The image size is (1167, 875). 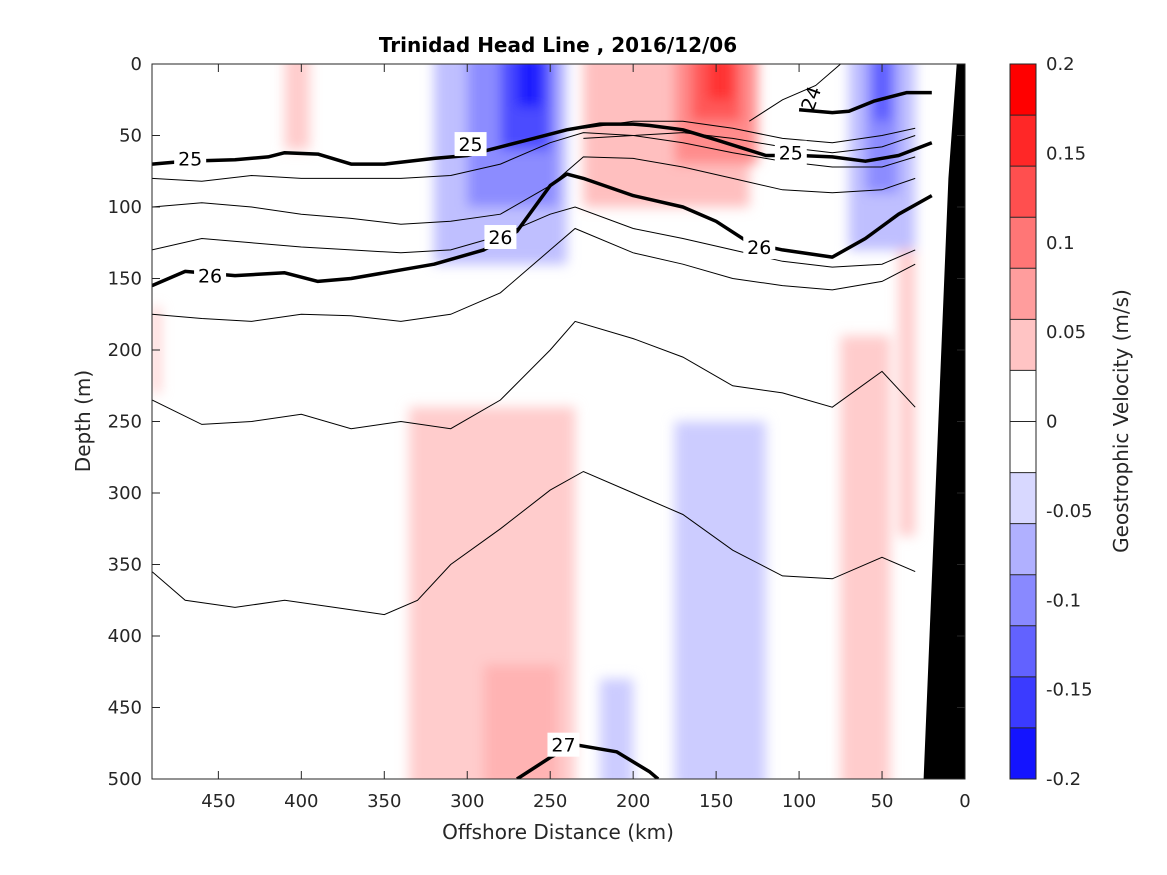 I want to click on colorbar-tick-label: 0.1, so click(x=1060, y=243).